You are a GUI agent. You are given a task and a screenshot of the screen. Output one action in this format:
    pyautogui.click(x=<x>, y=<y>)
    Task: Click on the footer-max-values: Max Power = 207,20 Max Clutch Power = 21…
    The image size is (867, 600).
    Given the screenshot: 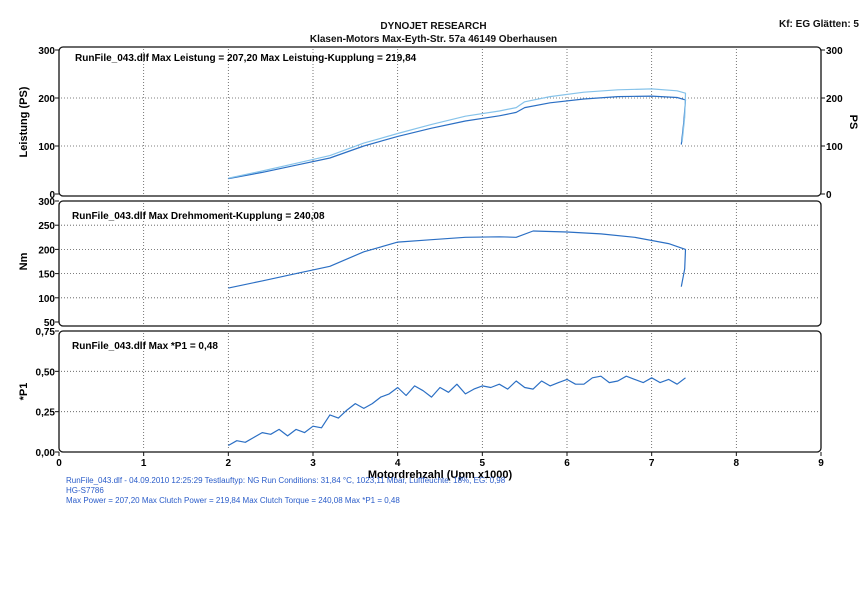 What is the action you would take?
    pyautogui.click(x=233, y=500)
    